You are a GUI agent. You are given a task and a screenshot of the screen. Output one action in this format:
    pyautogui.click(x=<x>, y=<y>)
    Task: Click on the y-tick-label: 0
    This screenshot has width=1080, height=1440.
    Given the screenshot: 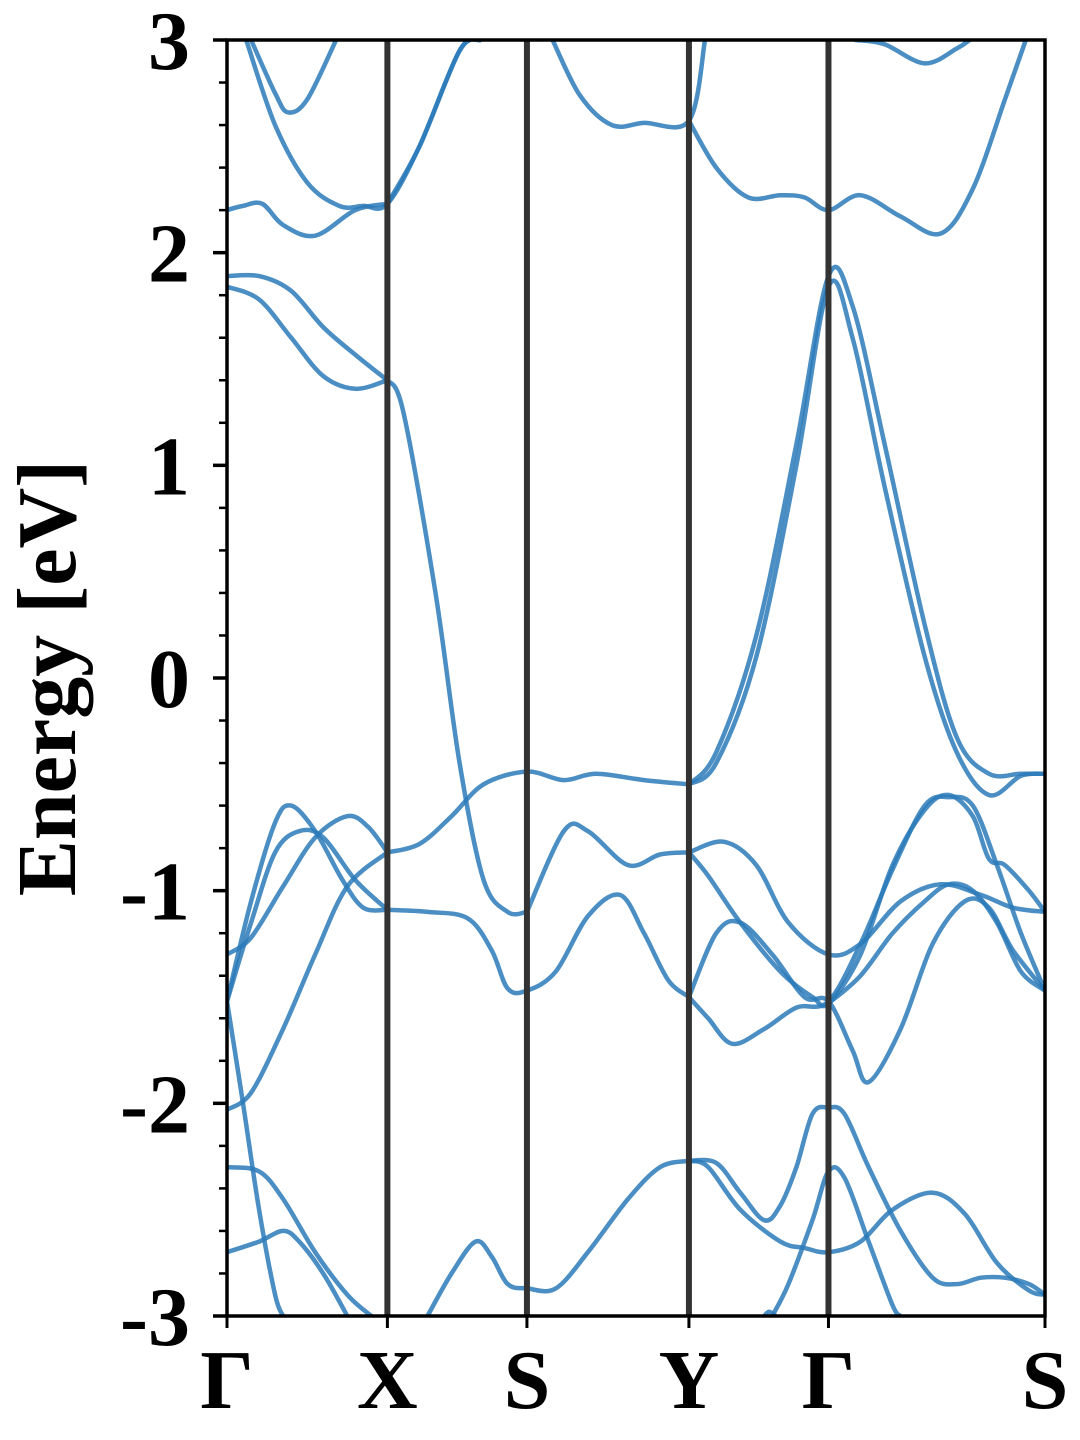 What is the action you would take?
    pyautogui.click(x=169, y=679)
    